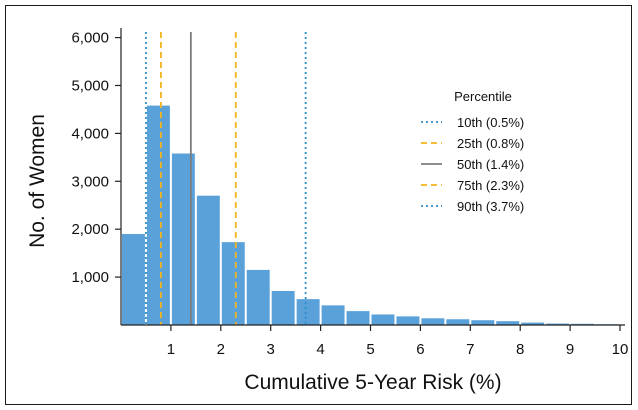  I want to click on legend-entry-label: 75th (2.3%), so click(490, 185).